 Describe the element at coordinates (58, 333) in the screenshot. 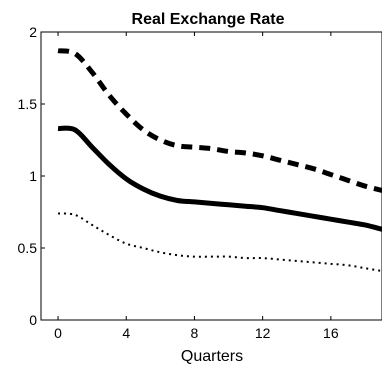

I see `x-tick-label: 0` at that location.